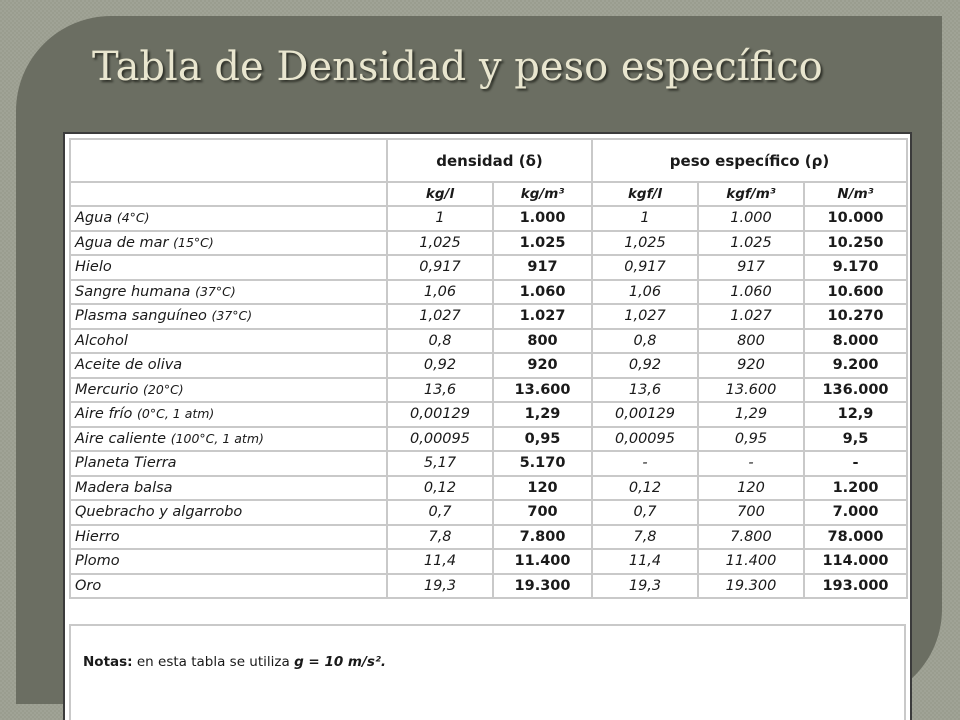 This screenshot has width=960, height=720. Describe the element at coordinates (228, 463) in the screenshot. I see `material-name-cell: Planeta Tierra` at that location.